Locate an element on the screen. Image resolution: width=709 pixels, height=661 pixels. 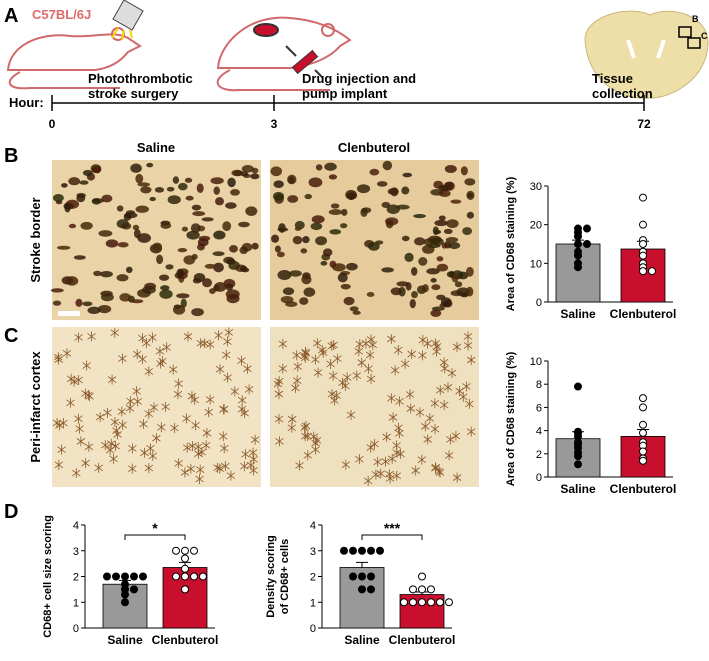
event-label: Tissue is located at coordinates (612, 78).